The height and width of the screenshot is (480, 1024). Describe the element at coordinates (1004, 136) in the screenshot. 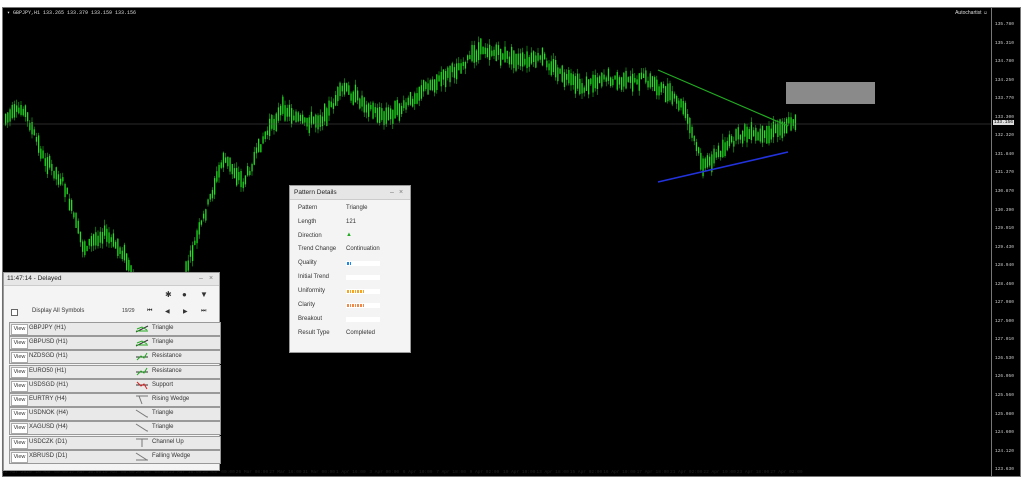

I see `price-tick-label: 132.320` at that location.